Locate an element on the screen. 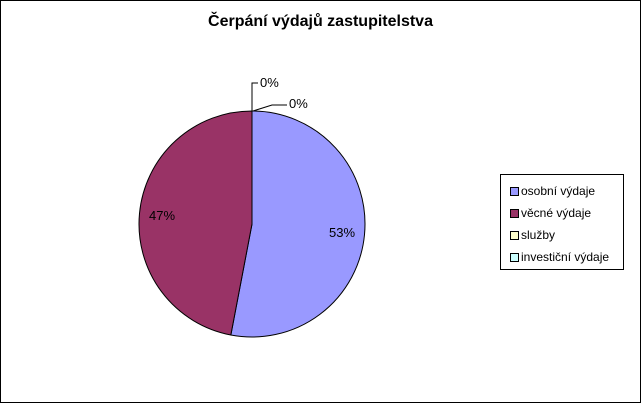 This screenshot has width=641, height=403. legend-label: investiční výdaje is located at coordinates (565, 257).